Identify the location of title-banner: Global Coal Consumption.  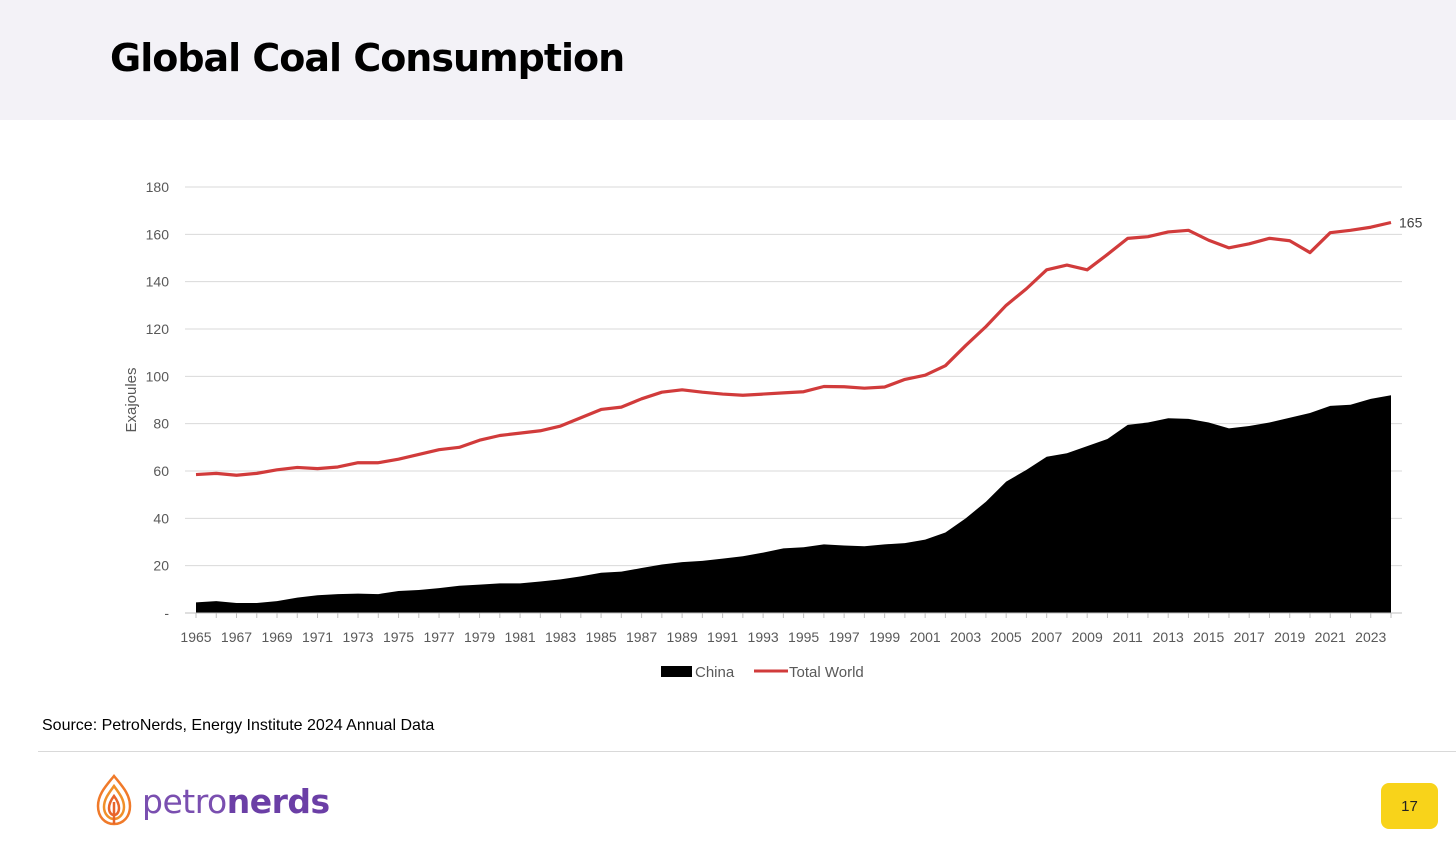
(728, 60).